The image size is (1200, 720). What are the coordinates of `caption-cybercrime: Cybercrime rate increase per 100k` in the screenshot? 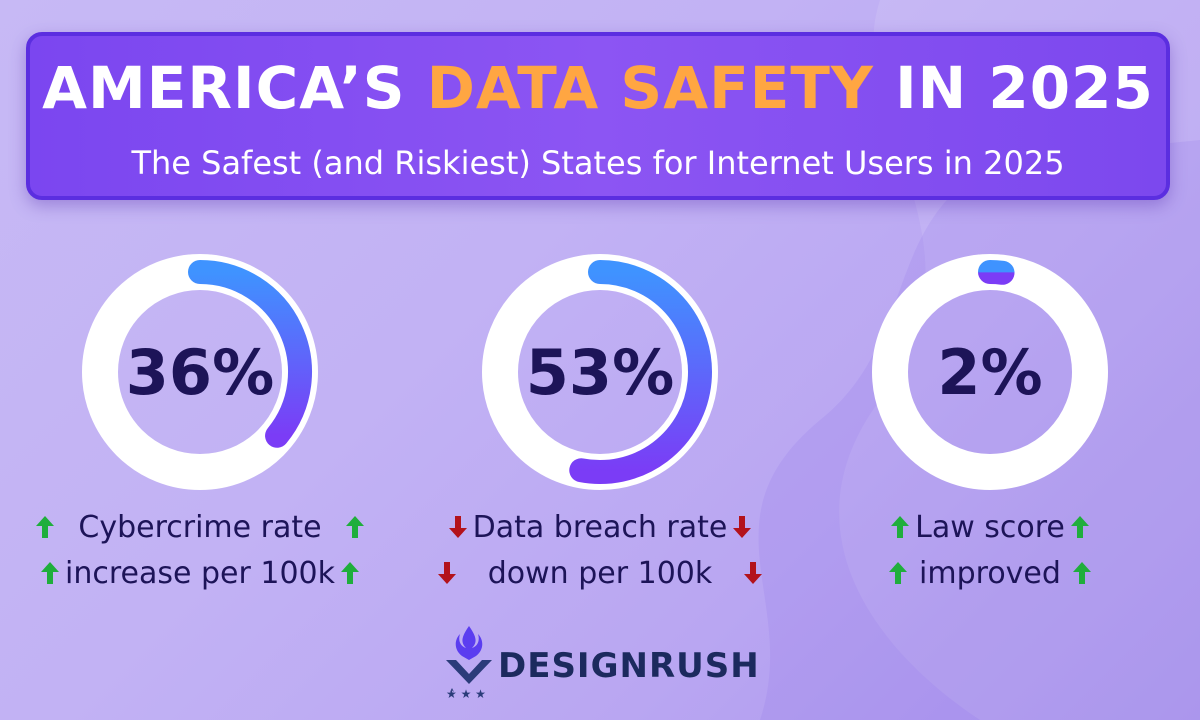 It's located at (200, 550).